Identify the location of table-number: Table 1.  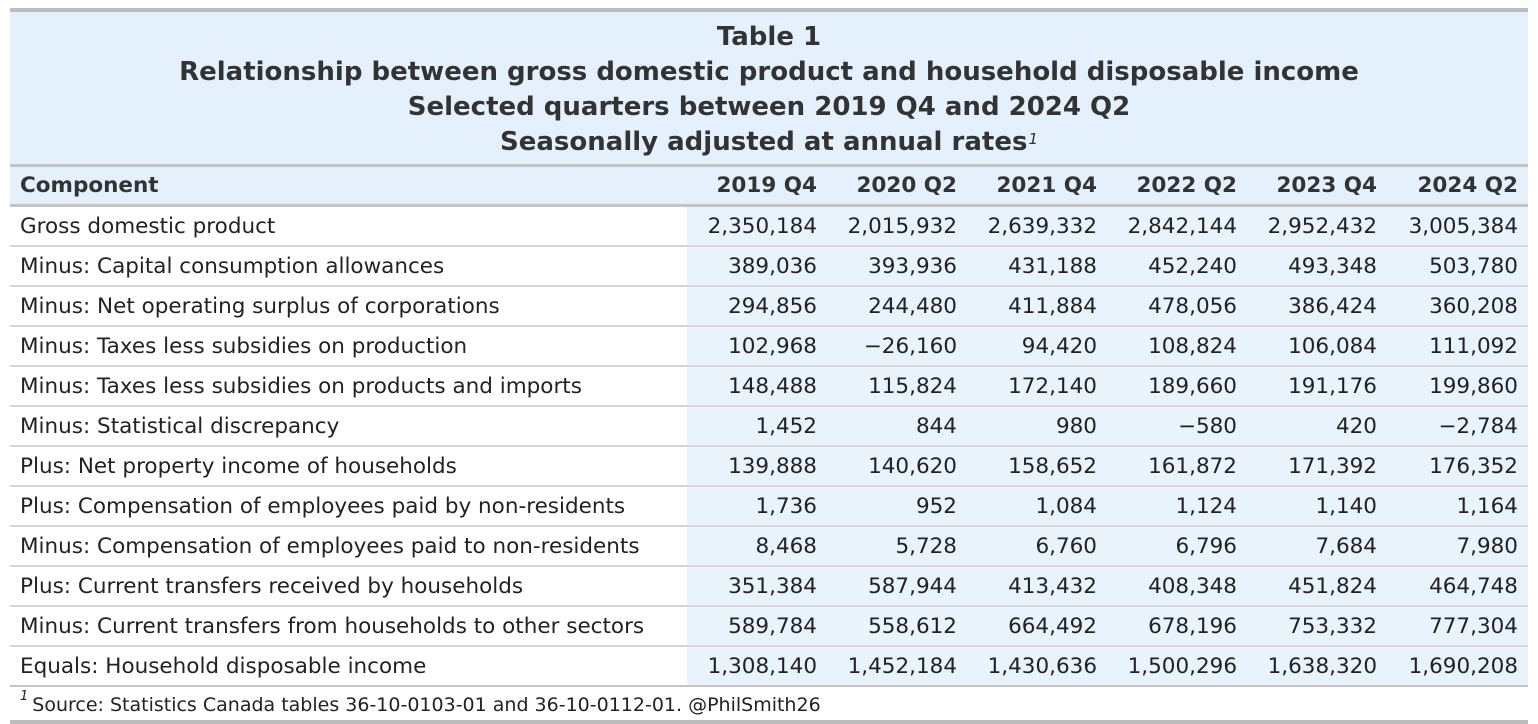
(769, 37).